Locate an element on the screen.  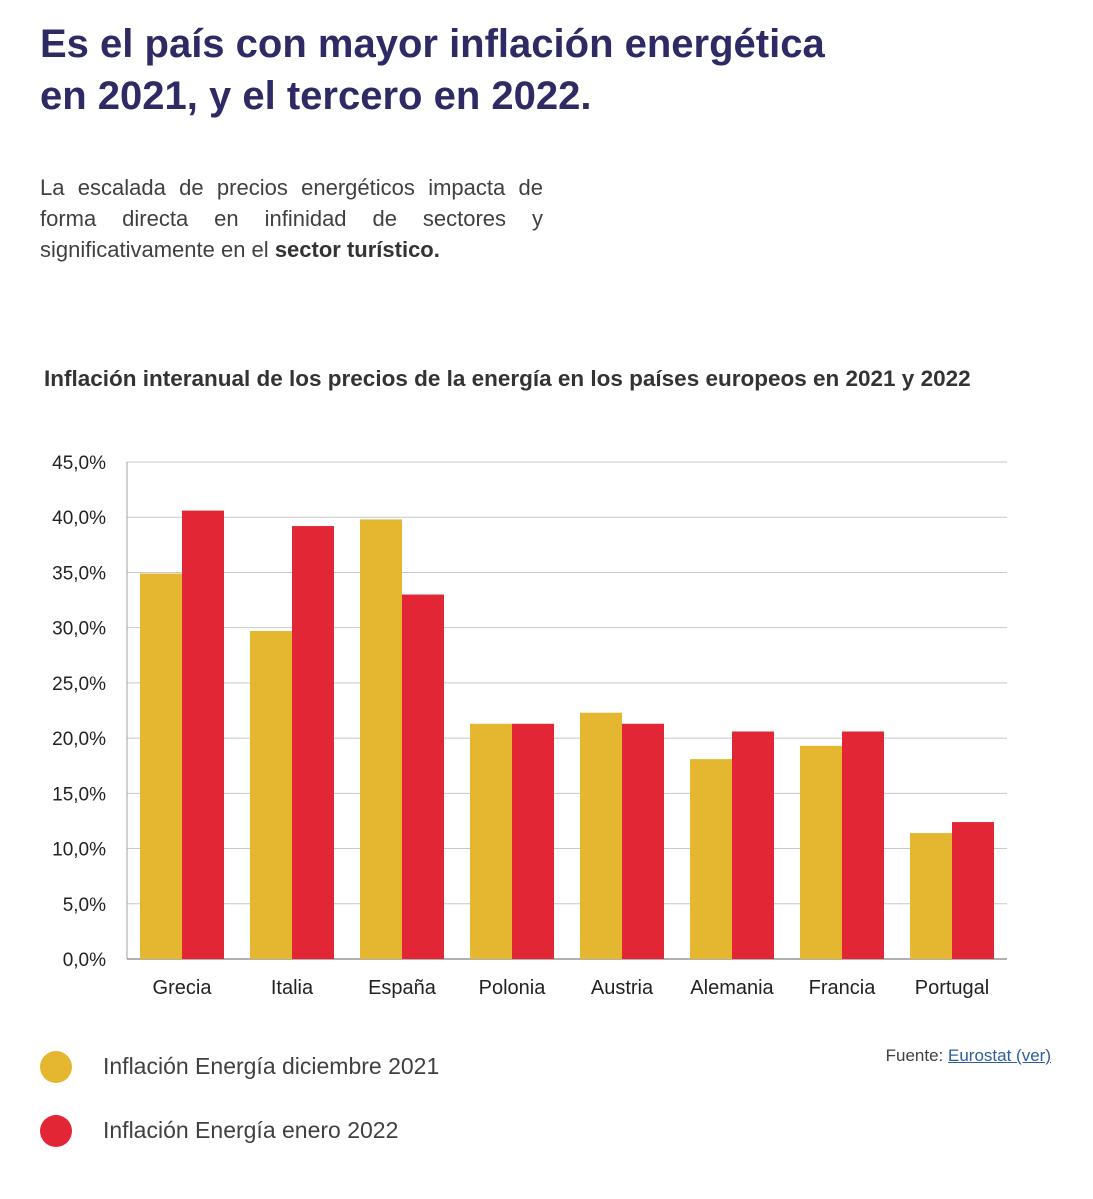
x-tick-label: Italia is located at coordinates (292, 988).